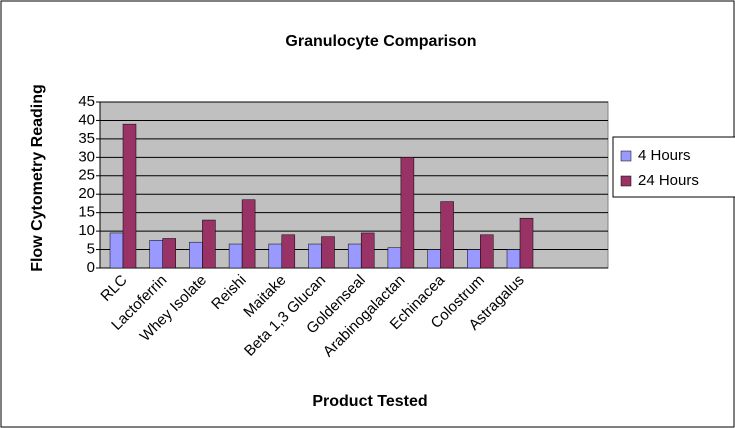  Describe the element at coordinates (86, 175) in the screenshot. I see `y-tick-label: 25` at that location.